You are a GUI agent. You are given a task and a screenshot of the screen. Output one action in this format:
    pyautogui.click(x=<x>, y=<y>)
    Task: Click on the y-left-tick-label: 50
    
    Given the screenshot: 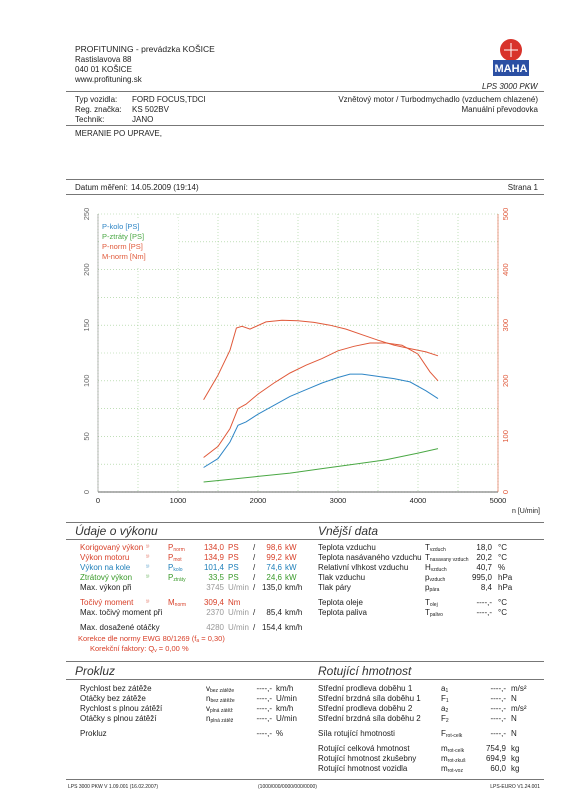 What is the action you would take?
    pyautogui.click(x=86, y=436)
    